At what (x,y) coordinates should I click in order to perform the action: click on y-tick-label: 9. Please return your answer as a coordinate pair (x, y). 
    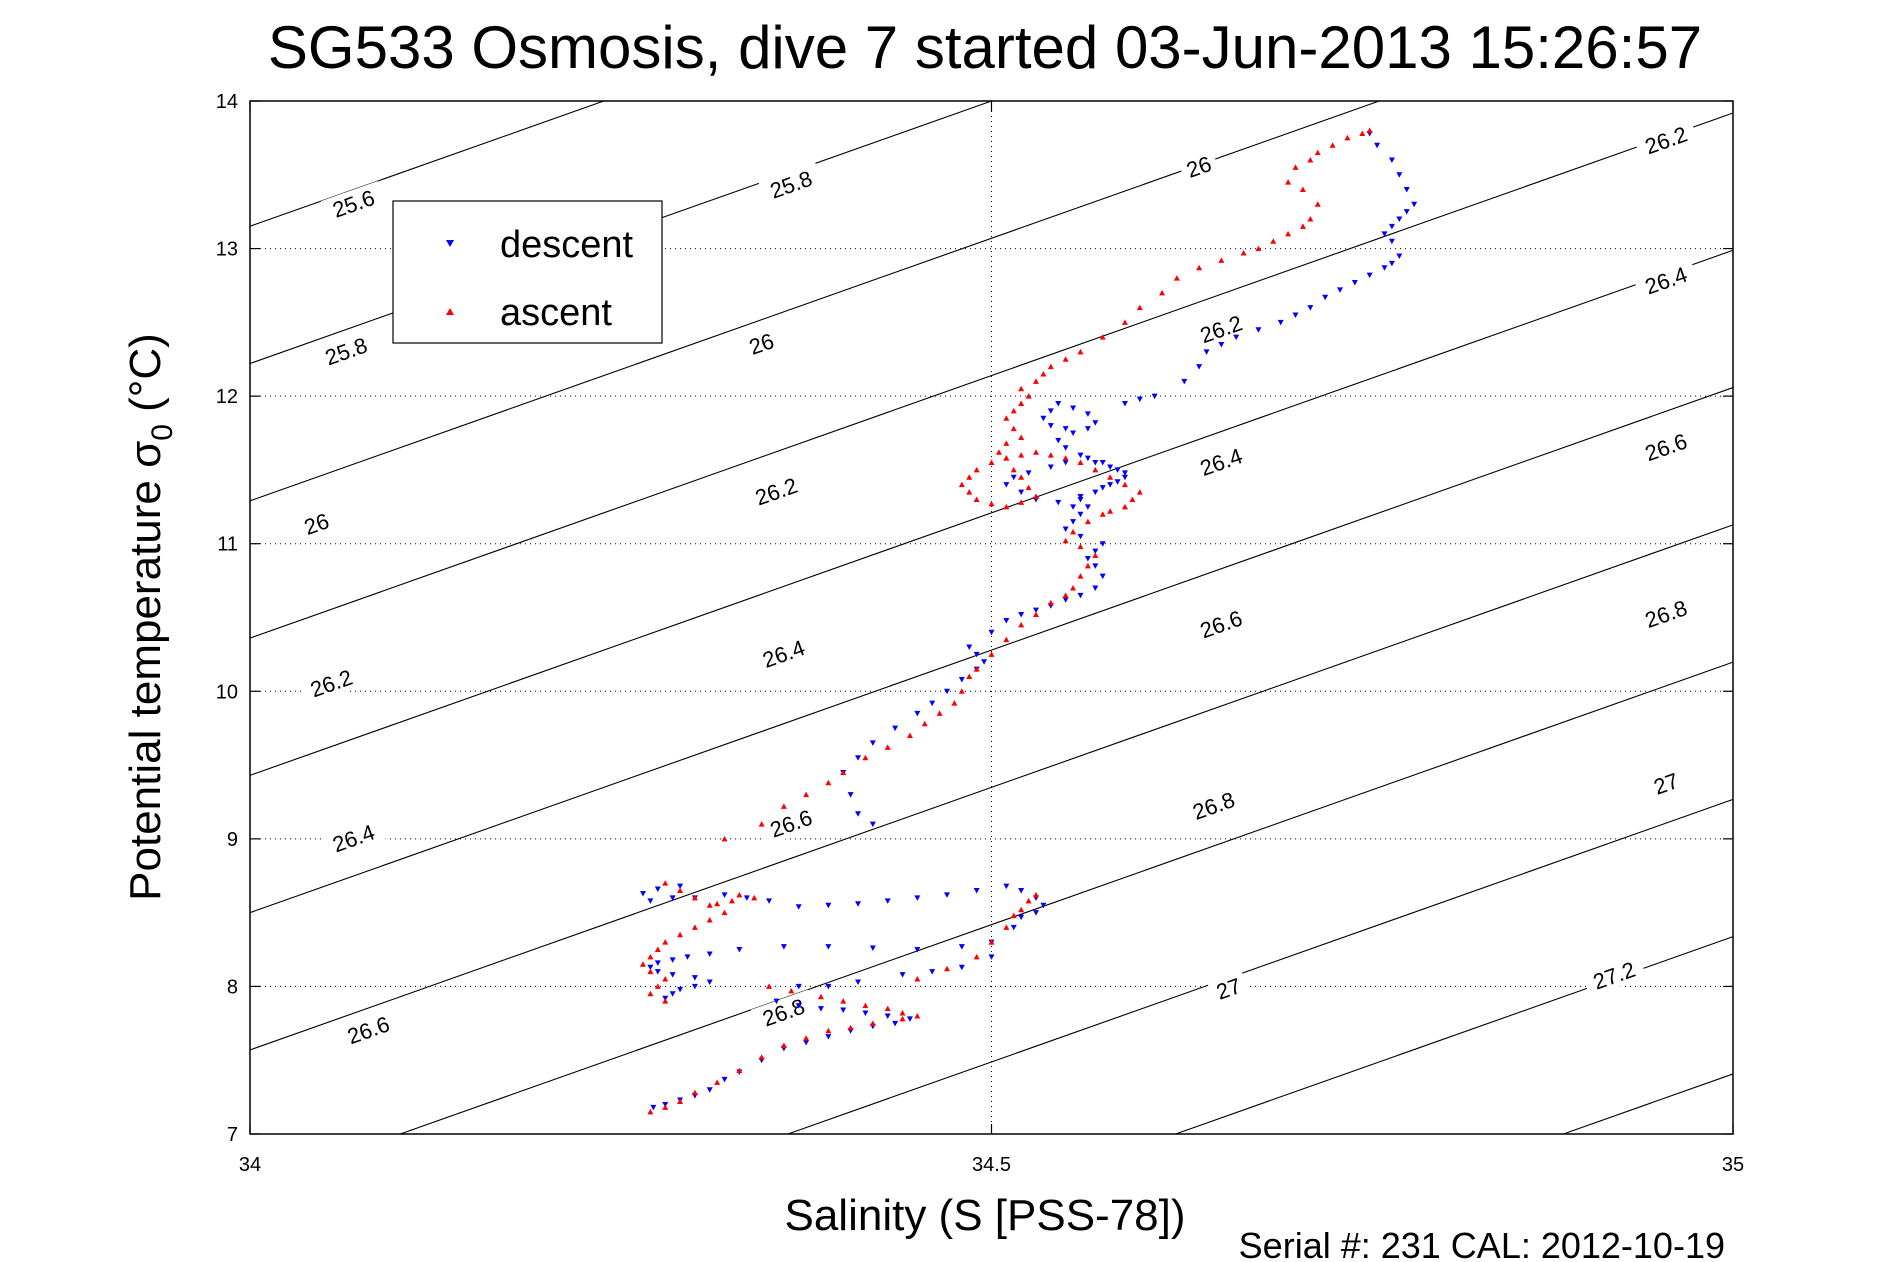
    Looking at the image, I should click on (232, 840).